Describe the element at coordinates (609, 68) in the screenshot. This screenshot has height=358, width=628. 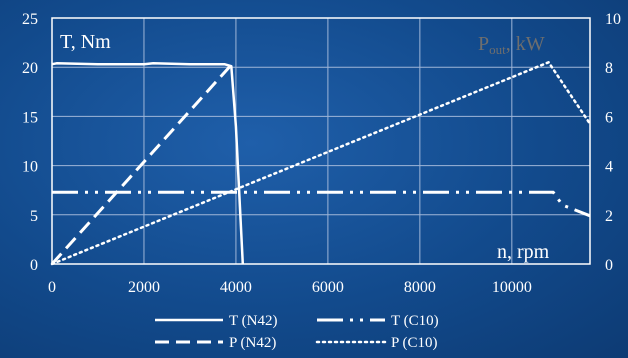
I see `y-right-tick-label: 8` at that location.